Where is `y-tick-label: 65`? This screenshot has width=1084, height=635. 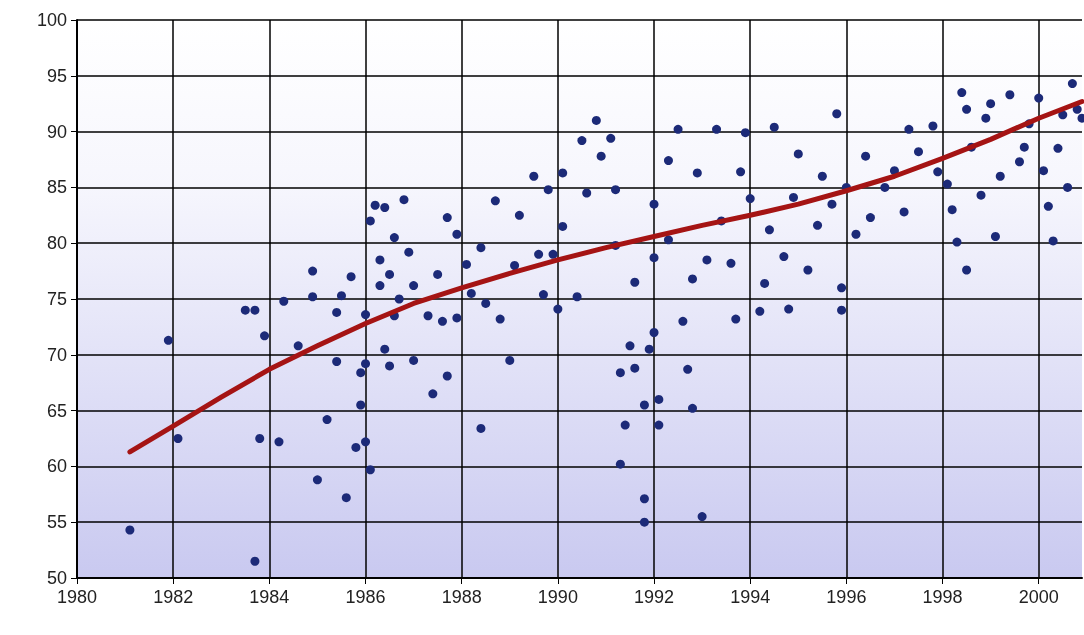
y-tick-label: 65 is located at coordinates (56, 410).